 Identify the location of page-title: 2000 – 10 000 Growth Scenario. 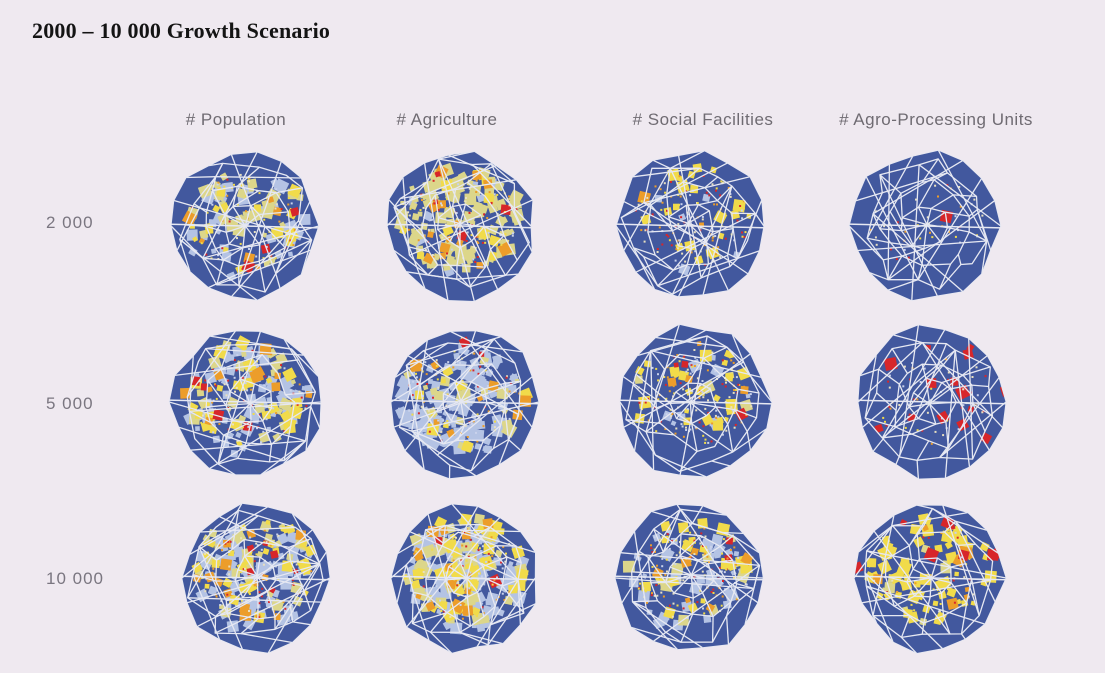
(181, 30).